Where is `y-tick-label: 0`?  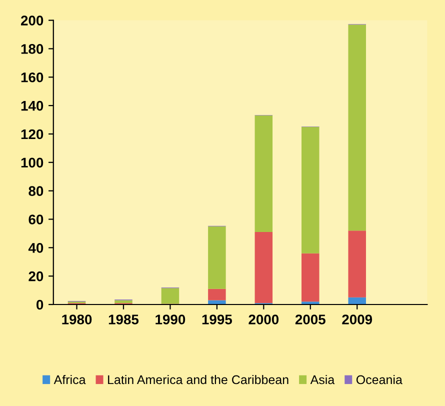
y-tick-label: 0 is located at coordinates (40, 305).